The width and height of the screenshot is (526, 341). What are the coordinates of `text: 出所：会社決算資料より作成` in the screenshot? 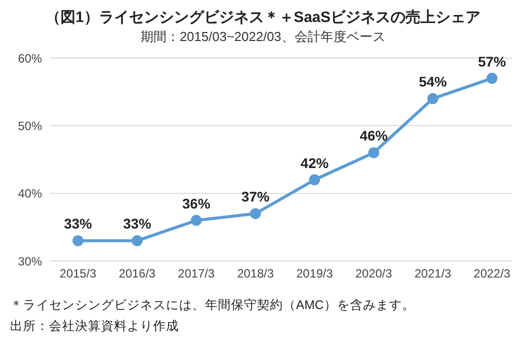 It's located at (95, 326).